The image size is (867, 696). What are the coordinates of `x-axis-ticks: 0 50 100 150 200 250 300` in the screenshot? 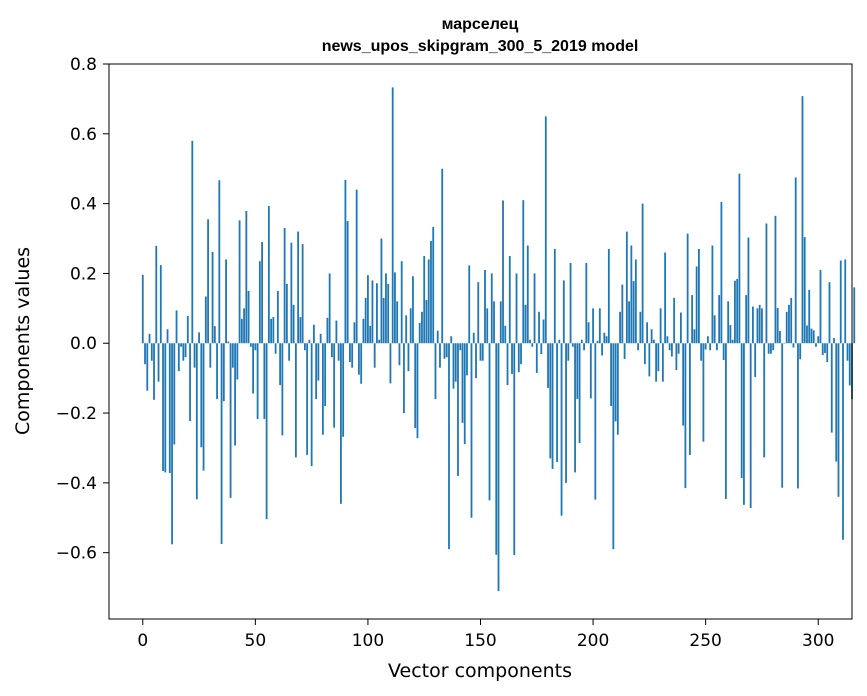 It's located at (485, 635).